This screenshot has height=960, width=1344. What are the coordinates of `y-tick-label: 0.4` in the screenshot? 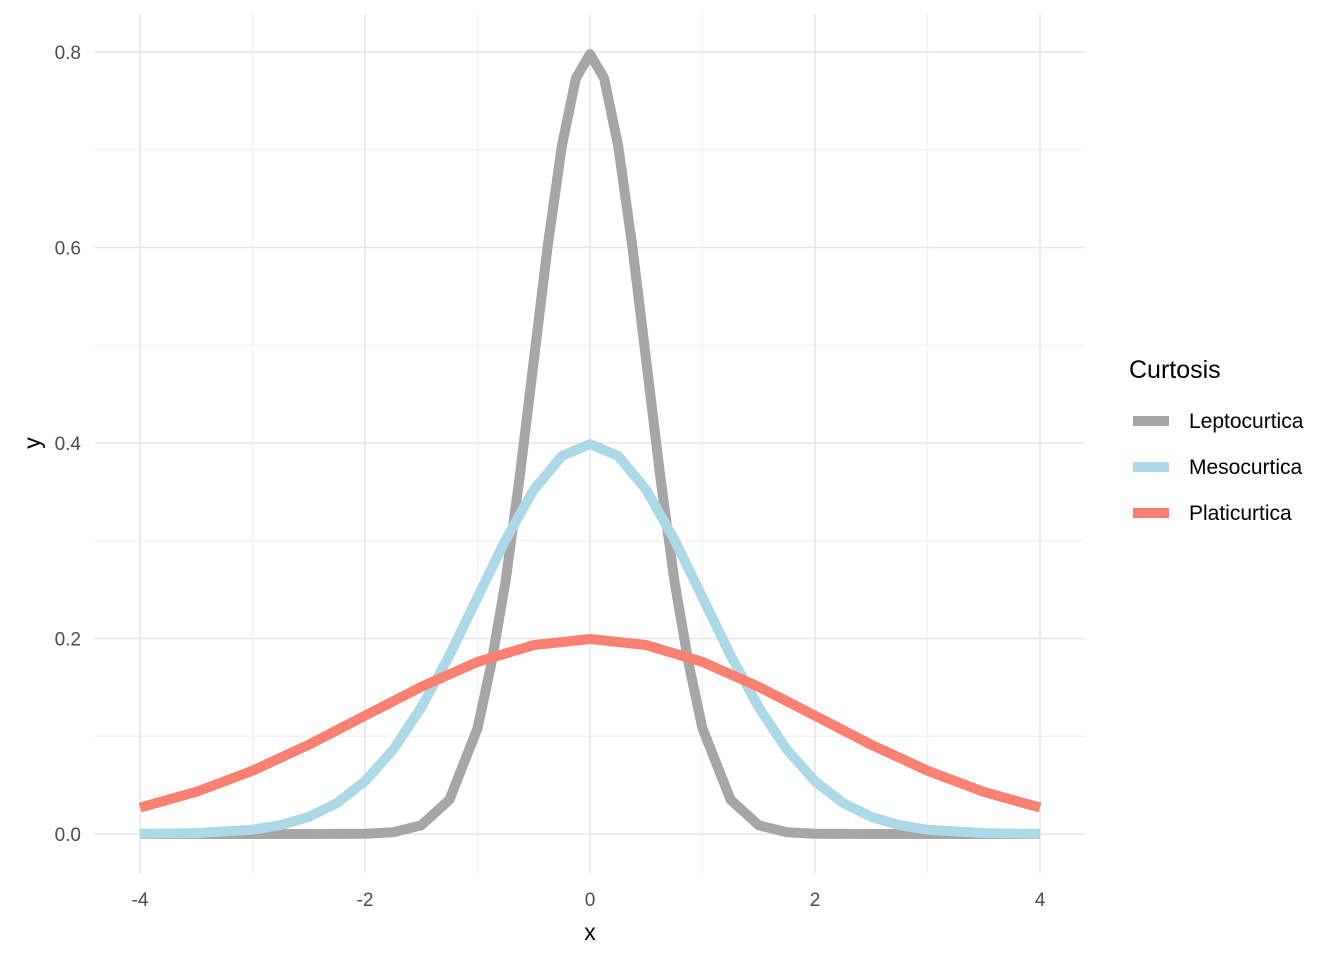 It's located at (68, 444).